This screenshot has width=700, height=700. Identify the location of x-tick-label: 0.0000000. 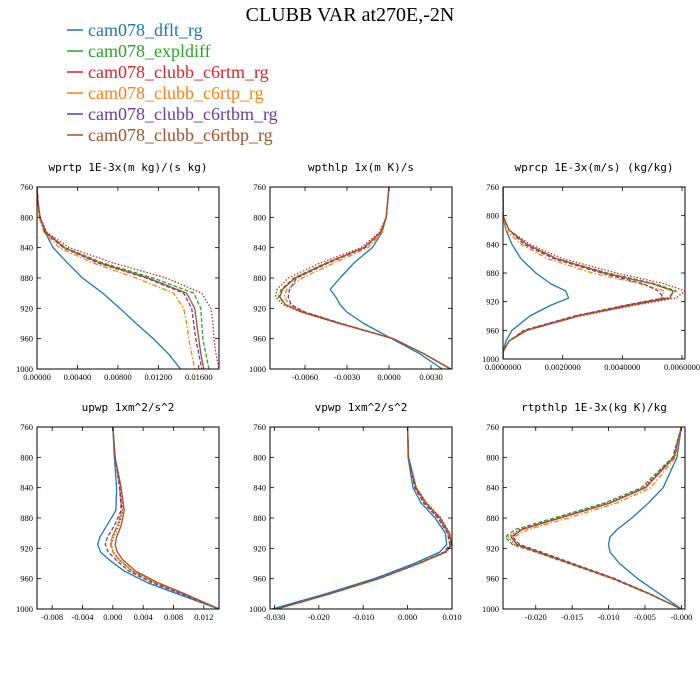
(503, 367).